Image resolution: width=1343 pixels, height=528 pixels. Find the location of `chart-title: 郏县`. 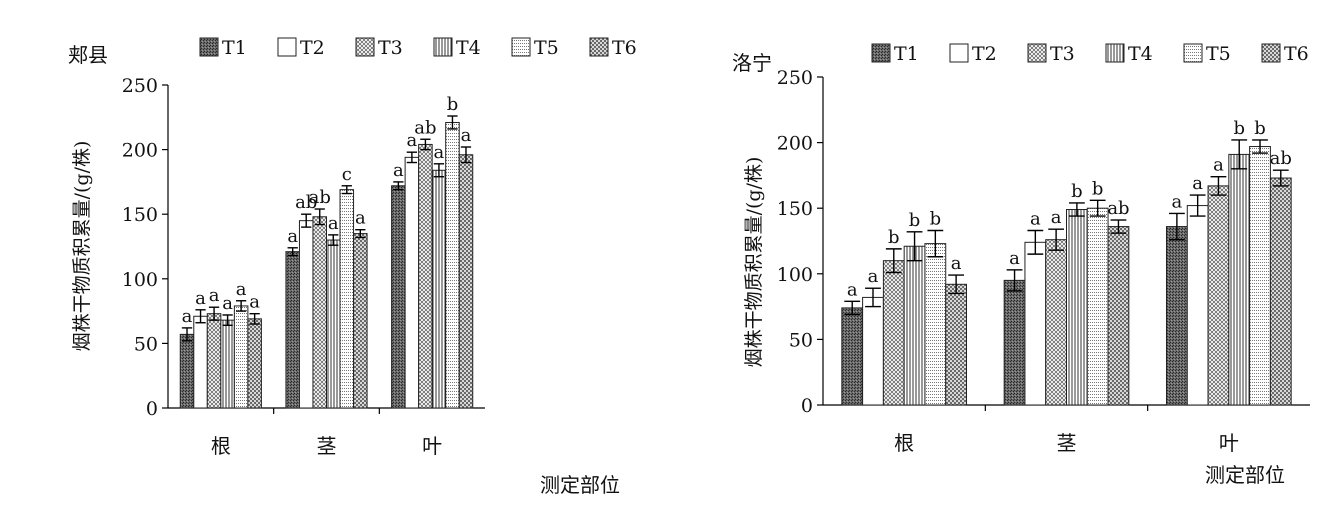

chart-title: 郏县 is located at coordinates (88, 55).